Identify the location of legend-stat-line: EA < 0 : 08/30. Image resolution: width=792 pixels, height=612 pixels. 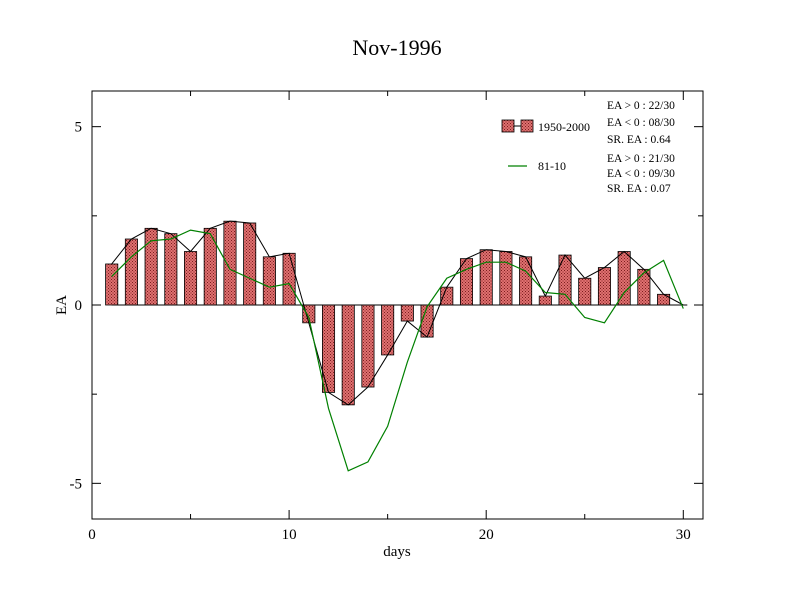
(641, 123).